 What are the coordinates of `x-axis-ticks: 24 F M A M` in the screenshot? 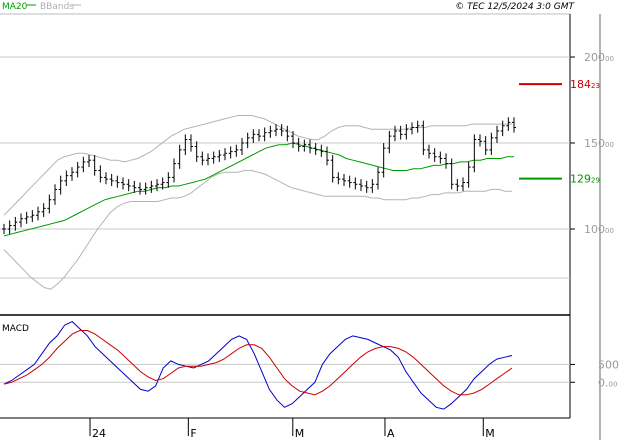 It's located at (292, 429).